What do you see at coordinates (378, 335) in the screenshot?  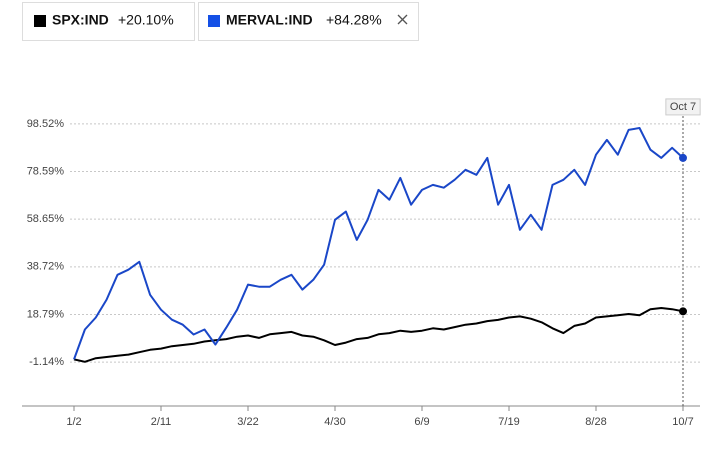 I see `series-line` at bounding box center [378, 335].